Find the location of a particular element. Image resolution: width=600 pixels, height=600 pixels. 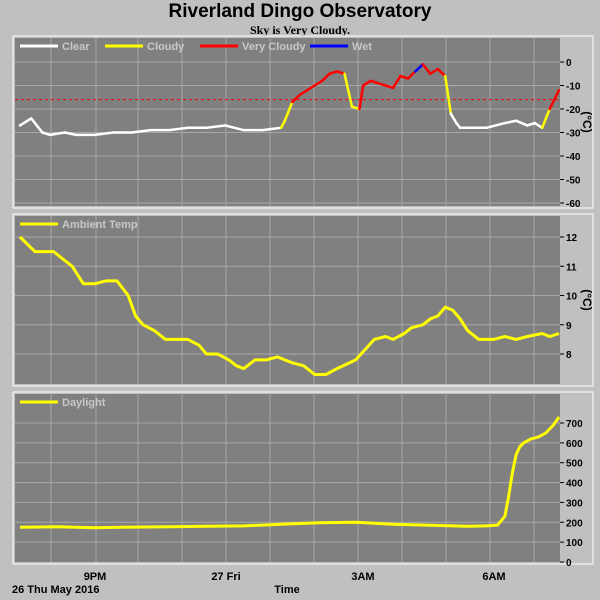

ambient-unit-label: (°C) is located at coordinates (587, 299).